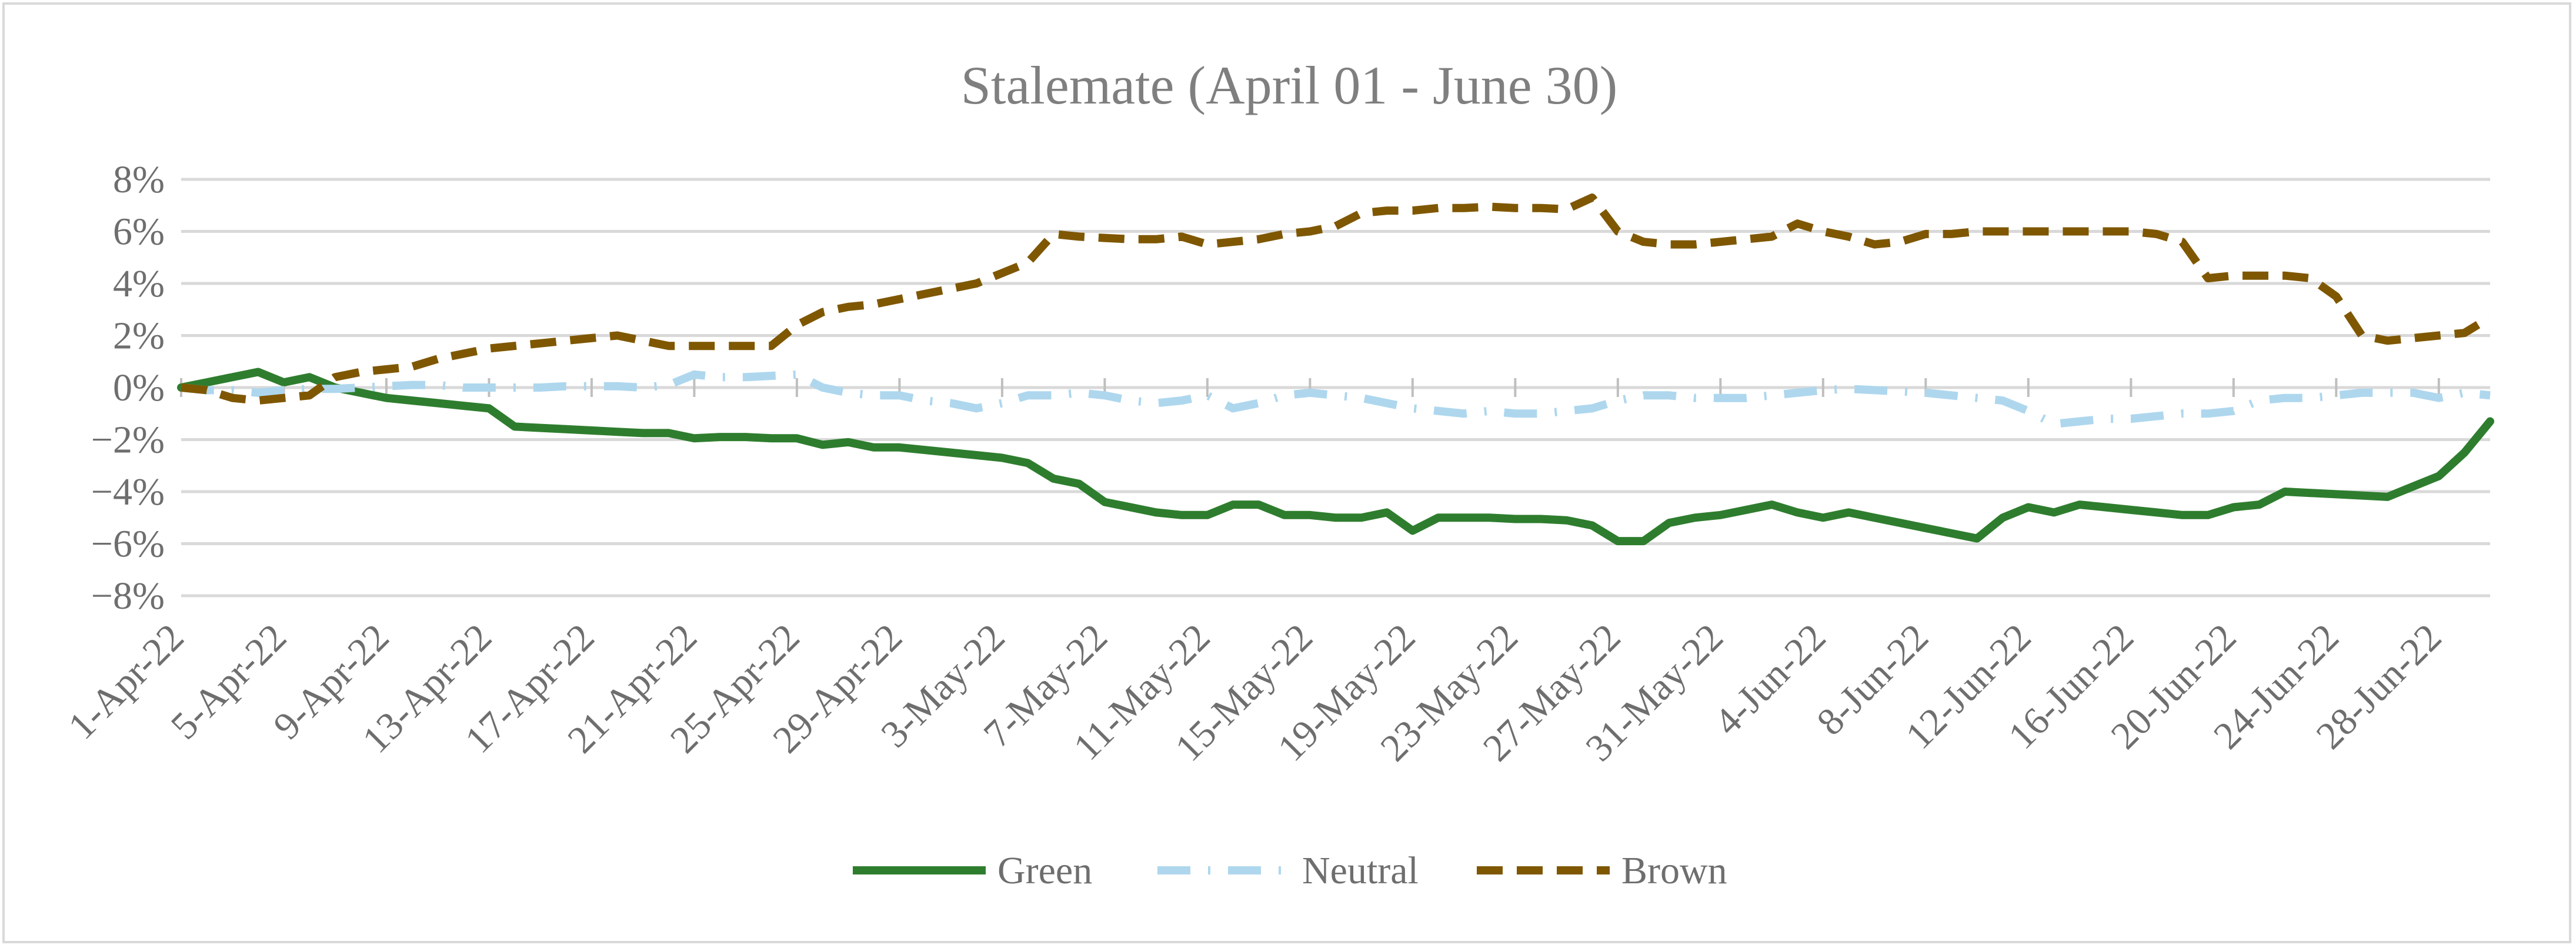 This screenshot has height=948, width=2576. Describe the element at coordinates (128, 492) in the screenshot. I see `y-tick-label: −4%` at that location.